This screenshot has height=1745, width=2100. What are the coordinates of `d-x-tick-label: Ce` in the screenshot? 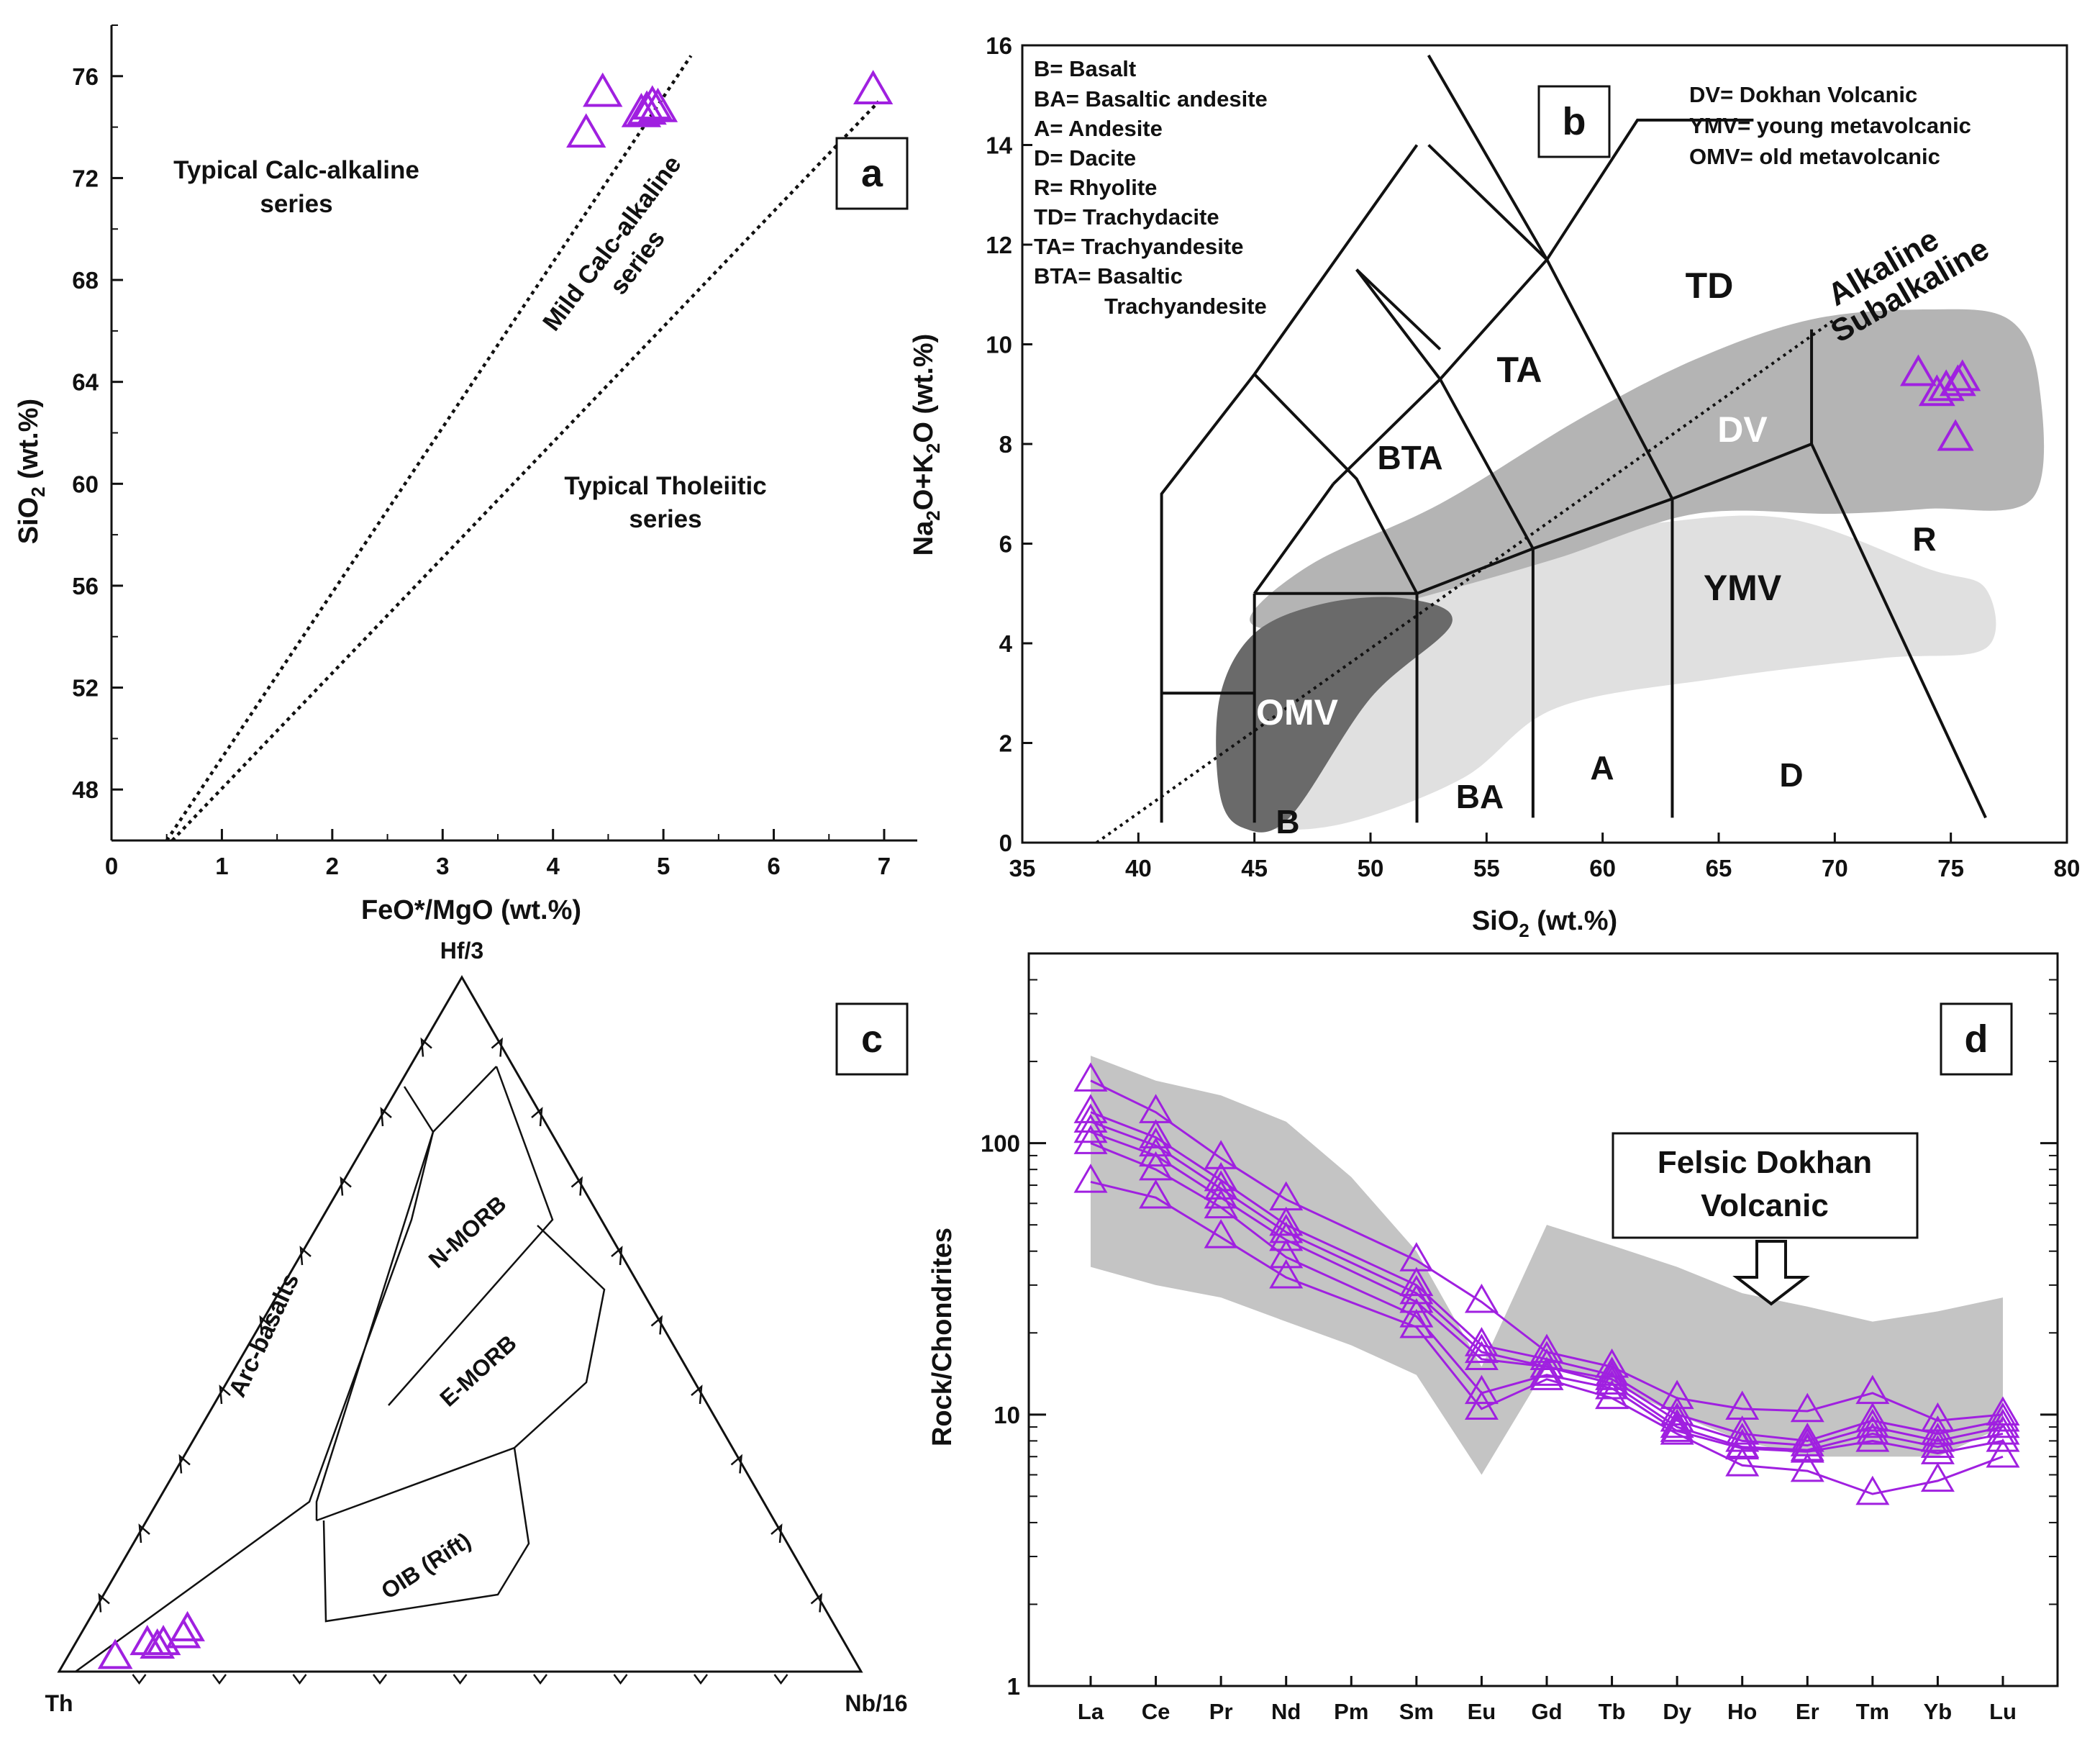 It's located at (1156, 1712).